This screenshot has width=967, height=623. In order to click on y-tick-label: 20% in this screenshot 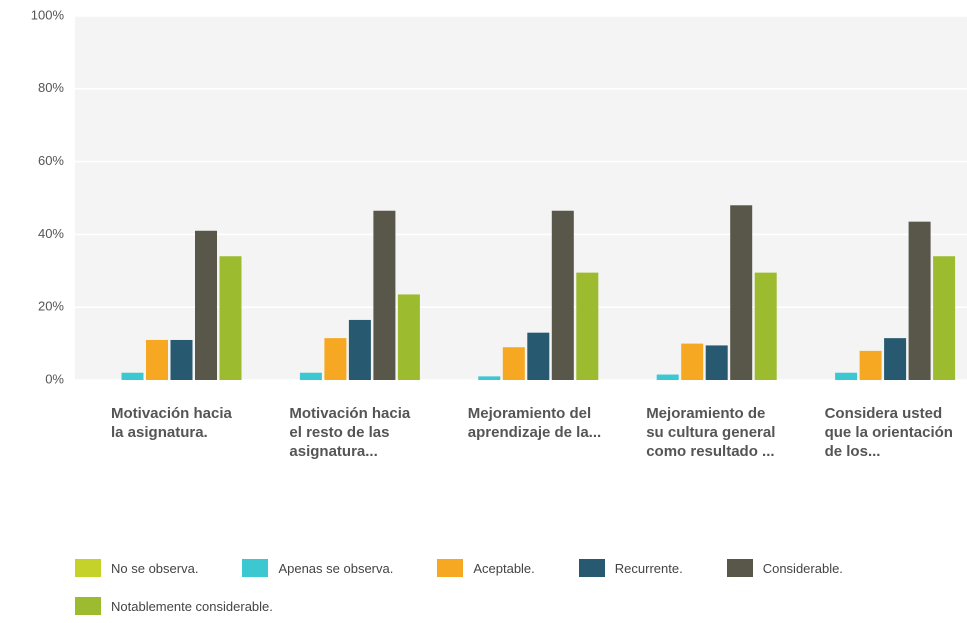, I will do `click(51, 306)`.